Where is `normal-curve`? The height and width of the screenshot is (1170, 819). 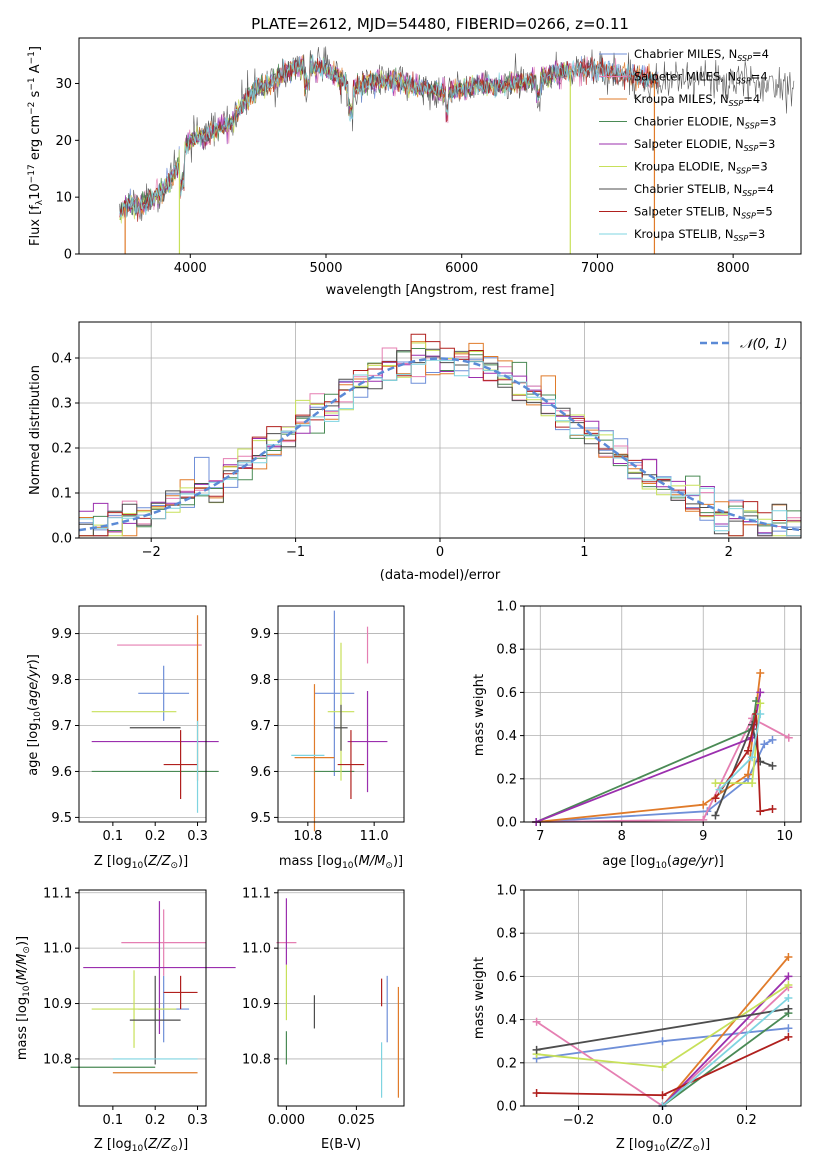
normal-curve is located at coordinates (440, 444).